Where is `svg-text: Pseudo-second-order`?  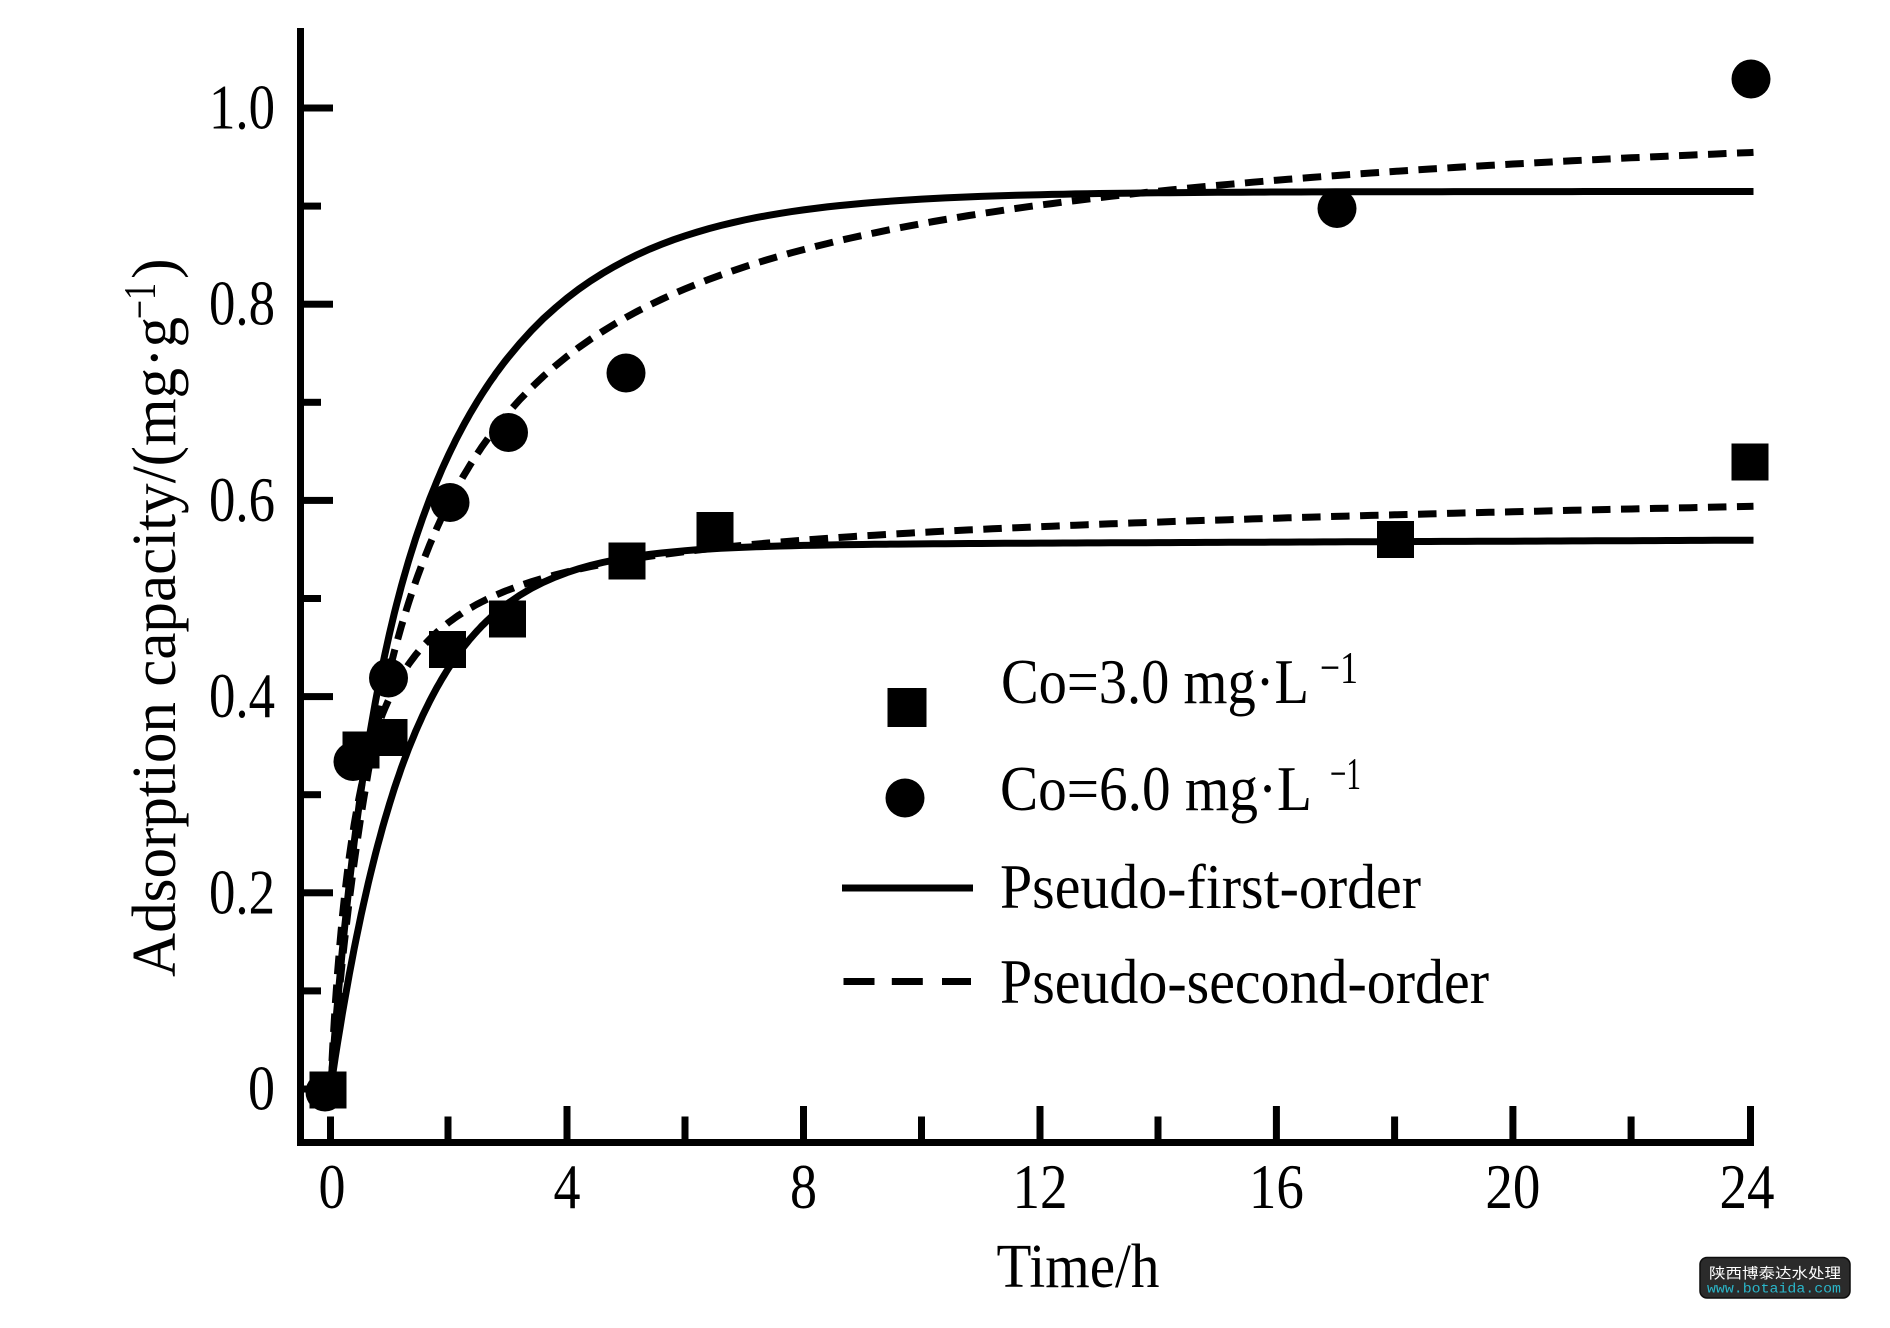 svg-text: Pseudo-second-order is located at coordinates (1244, 981).